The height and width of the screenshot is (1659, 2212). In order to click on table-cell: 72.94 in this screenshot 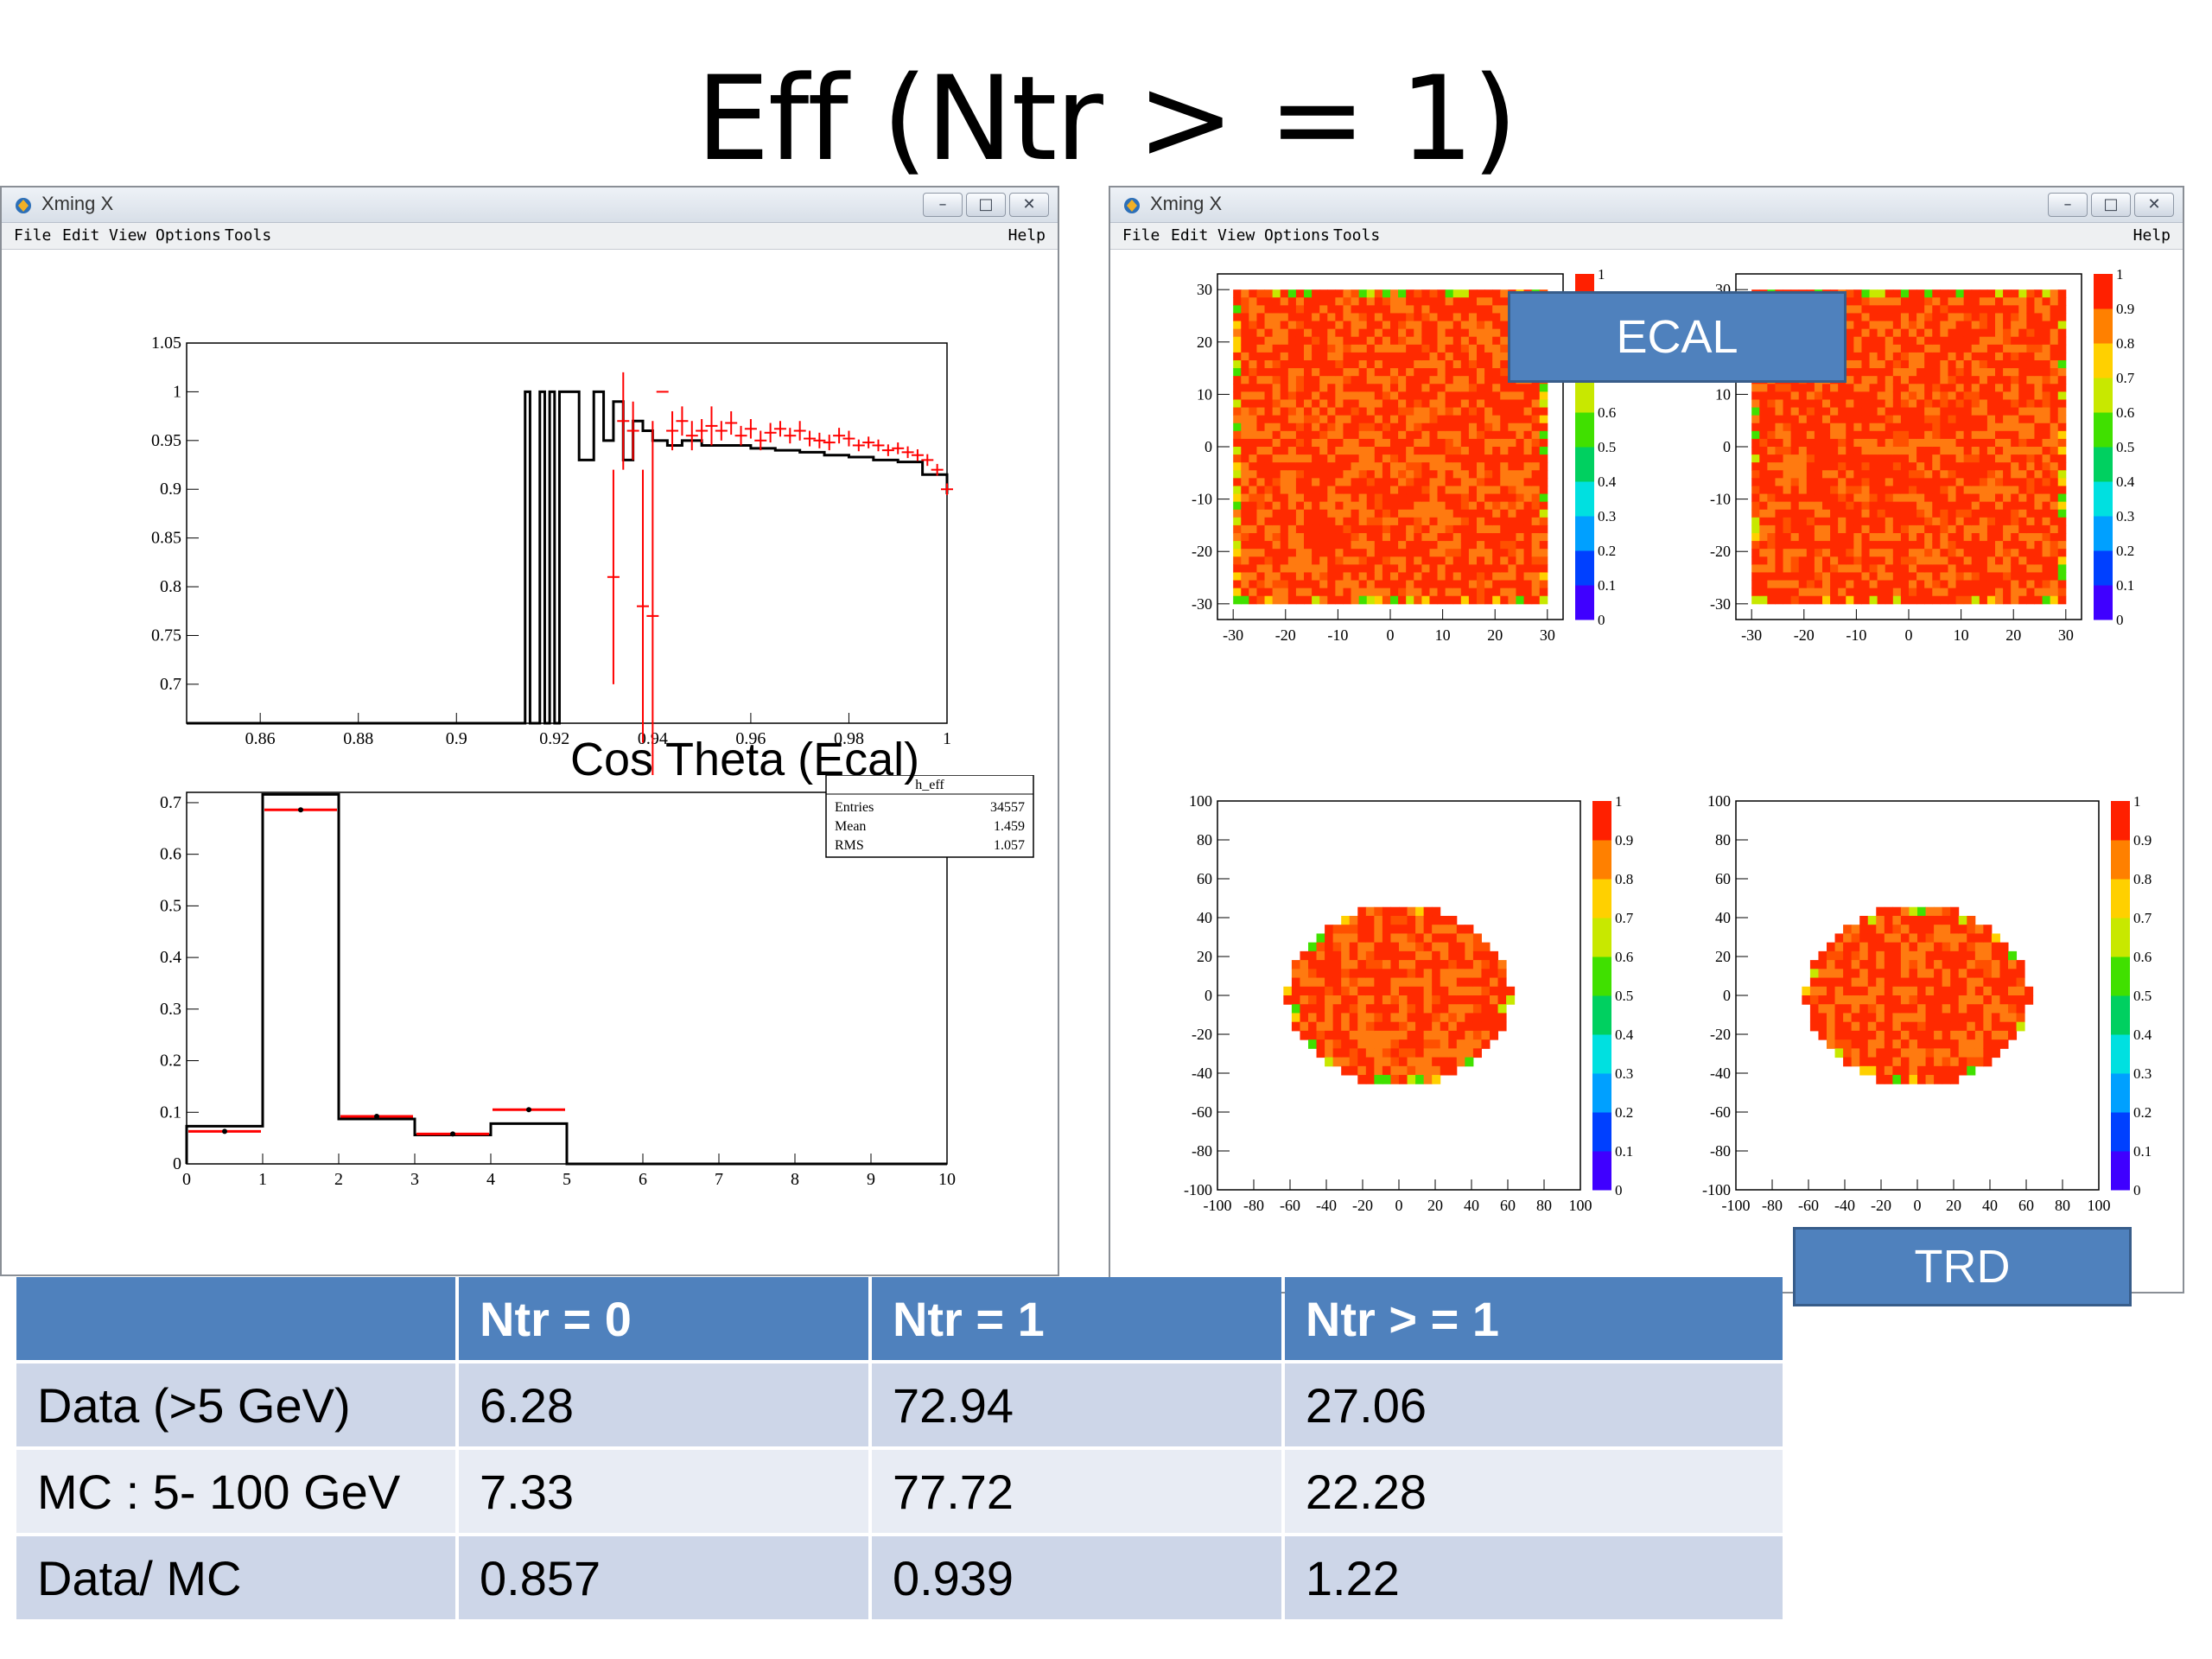, I will do `click(1076, 1404)`.